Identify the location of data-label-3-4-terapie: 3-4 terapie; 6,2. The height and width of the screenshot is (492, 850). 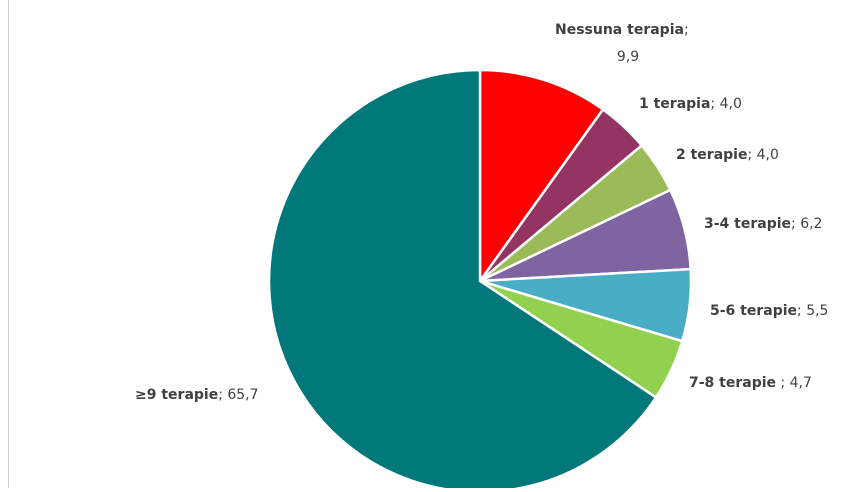
(763, 224).